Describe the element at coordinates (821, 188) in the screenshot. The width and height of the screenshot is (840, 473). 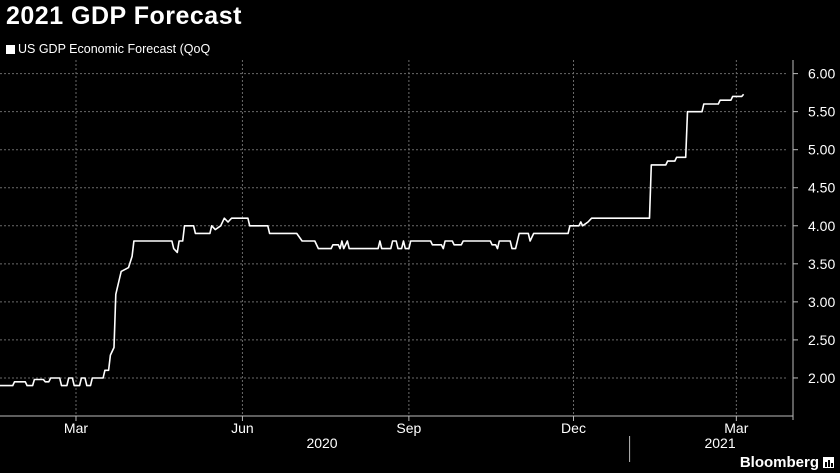
I see `y-tick-label: 4.50` at that location.